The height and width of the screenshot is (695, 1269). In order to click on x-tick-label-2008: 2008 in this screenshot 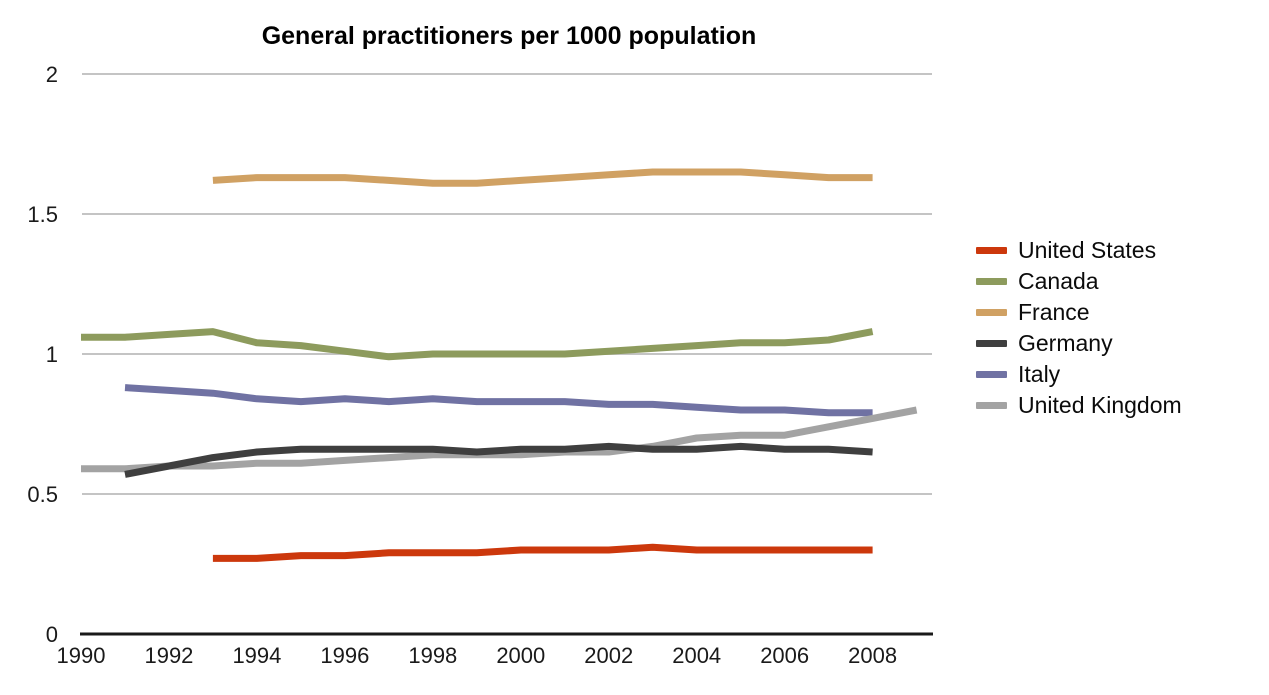, I will do `click(872, 655)`.